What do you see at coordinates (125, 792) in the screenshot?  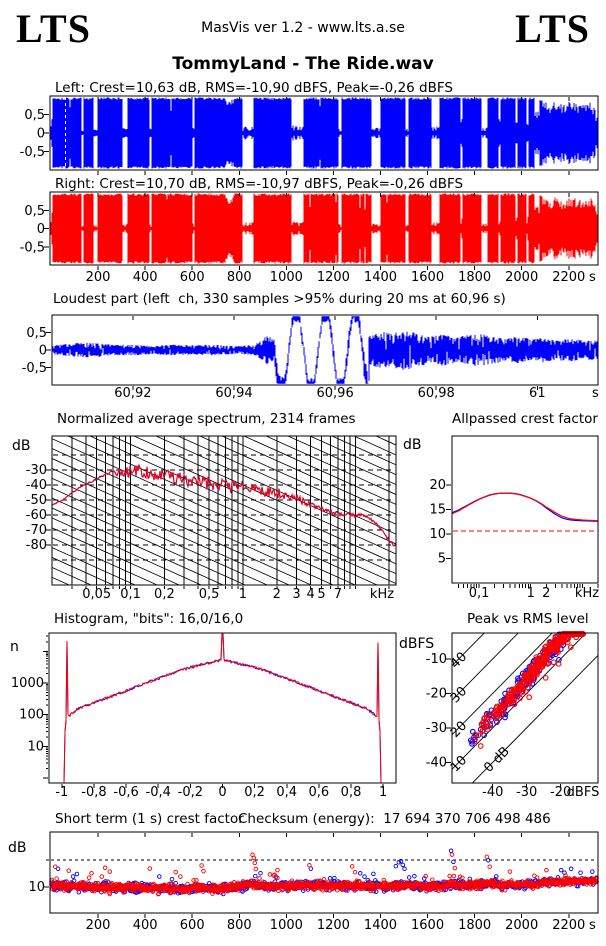 I see `x-tick-label: -0,6` at bounding box center [125, 792].